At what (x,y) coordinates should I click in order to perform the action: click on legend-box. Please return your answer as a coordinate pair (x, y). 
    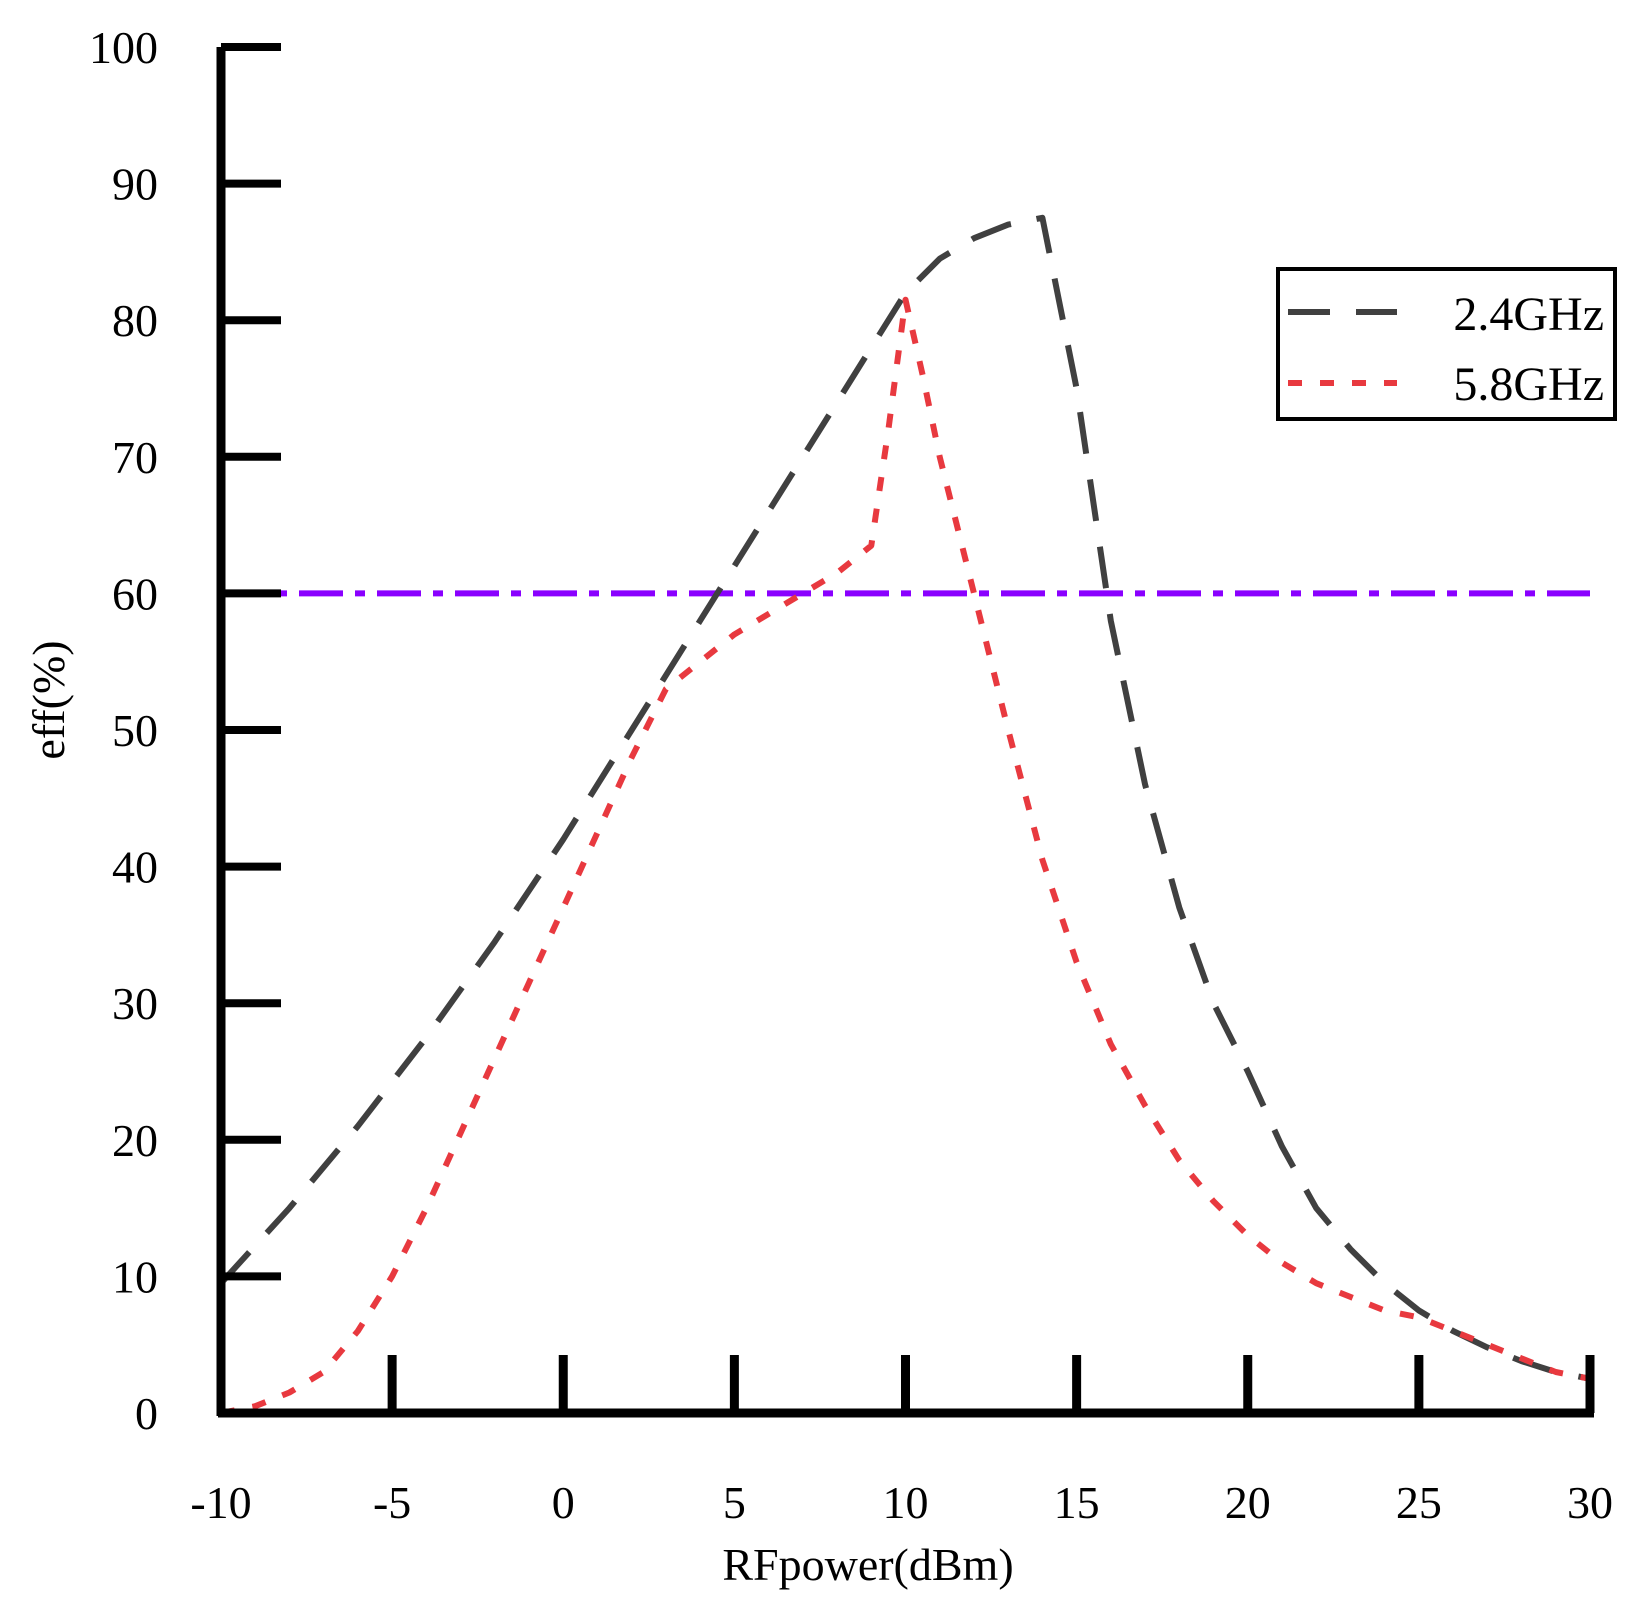
    Looking at the image, I should click on (1446, 344).